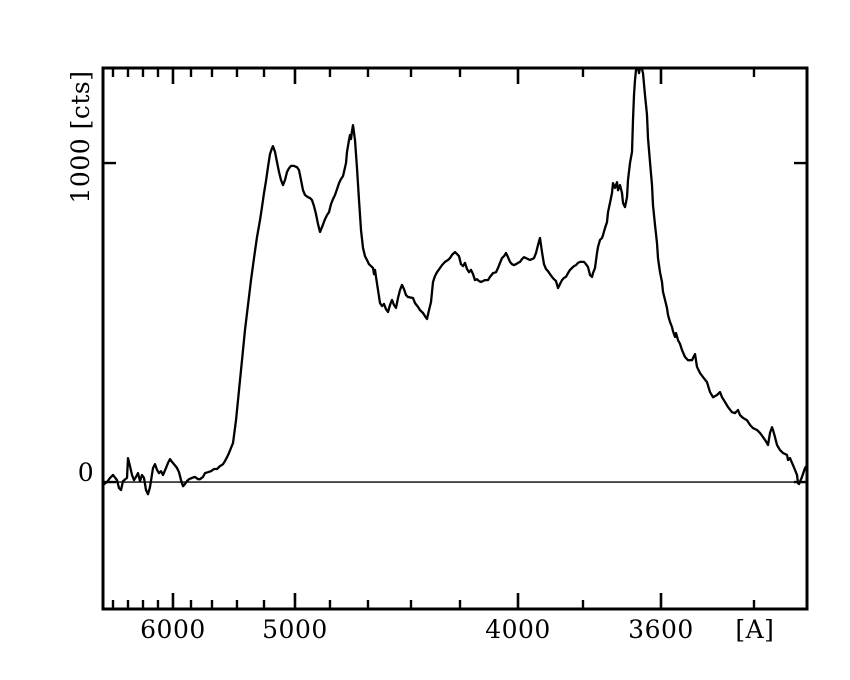  Describe the element at coordinates (295, 629) in the screenshot. I see `x-tick-label-5000: 5000` at that location.